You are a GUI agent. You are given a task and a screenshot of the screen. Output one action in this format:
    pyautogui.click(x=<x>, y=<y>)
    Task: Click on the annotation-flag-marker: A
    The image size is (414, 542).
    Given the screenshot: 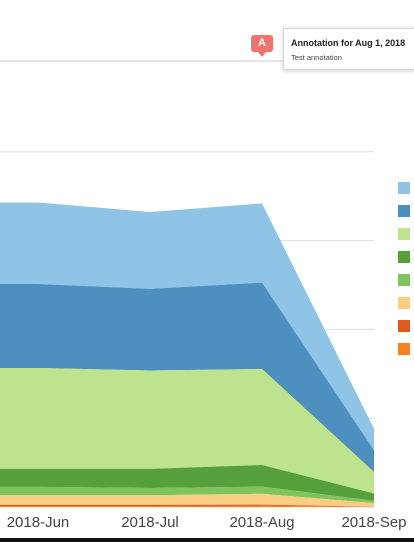 What is the action you would take?
    pyautogui.click(x=262, y=43)
    